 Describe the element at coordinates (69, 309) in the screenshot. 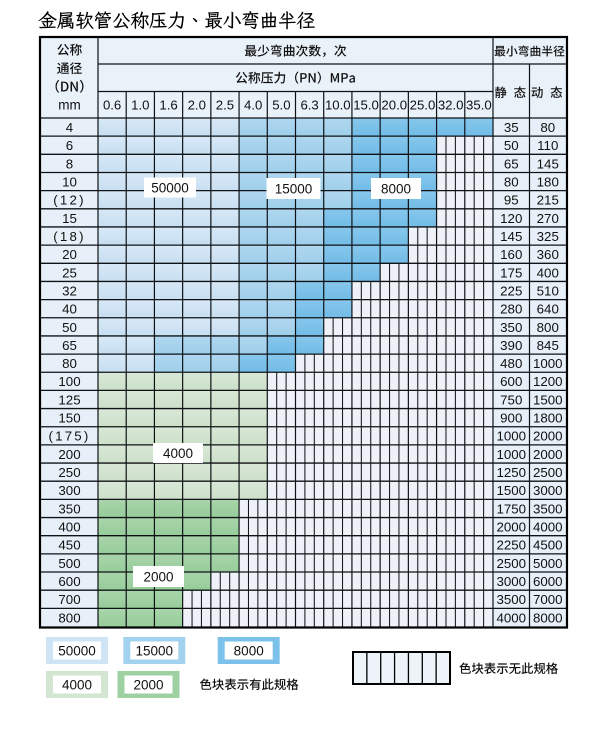

I see `svg-text: 40` at that location.